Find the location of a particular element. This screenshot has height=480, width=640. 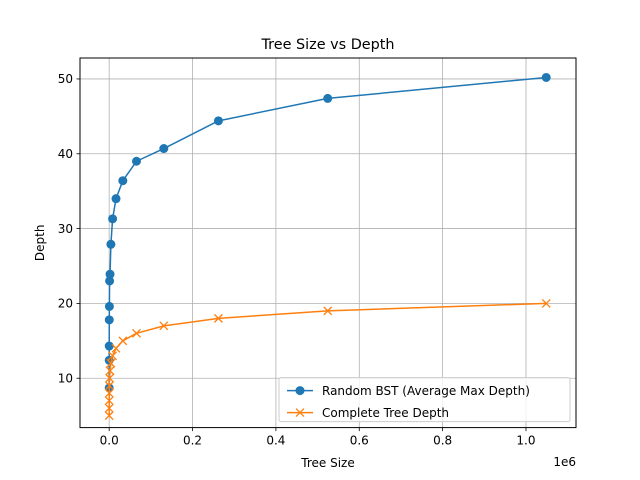

legend-box is located at coordinates (424, 400).